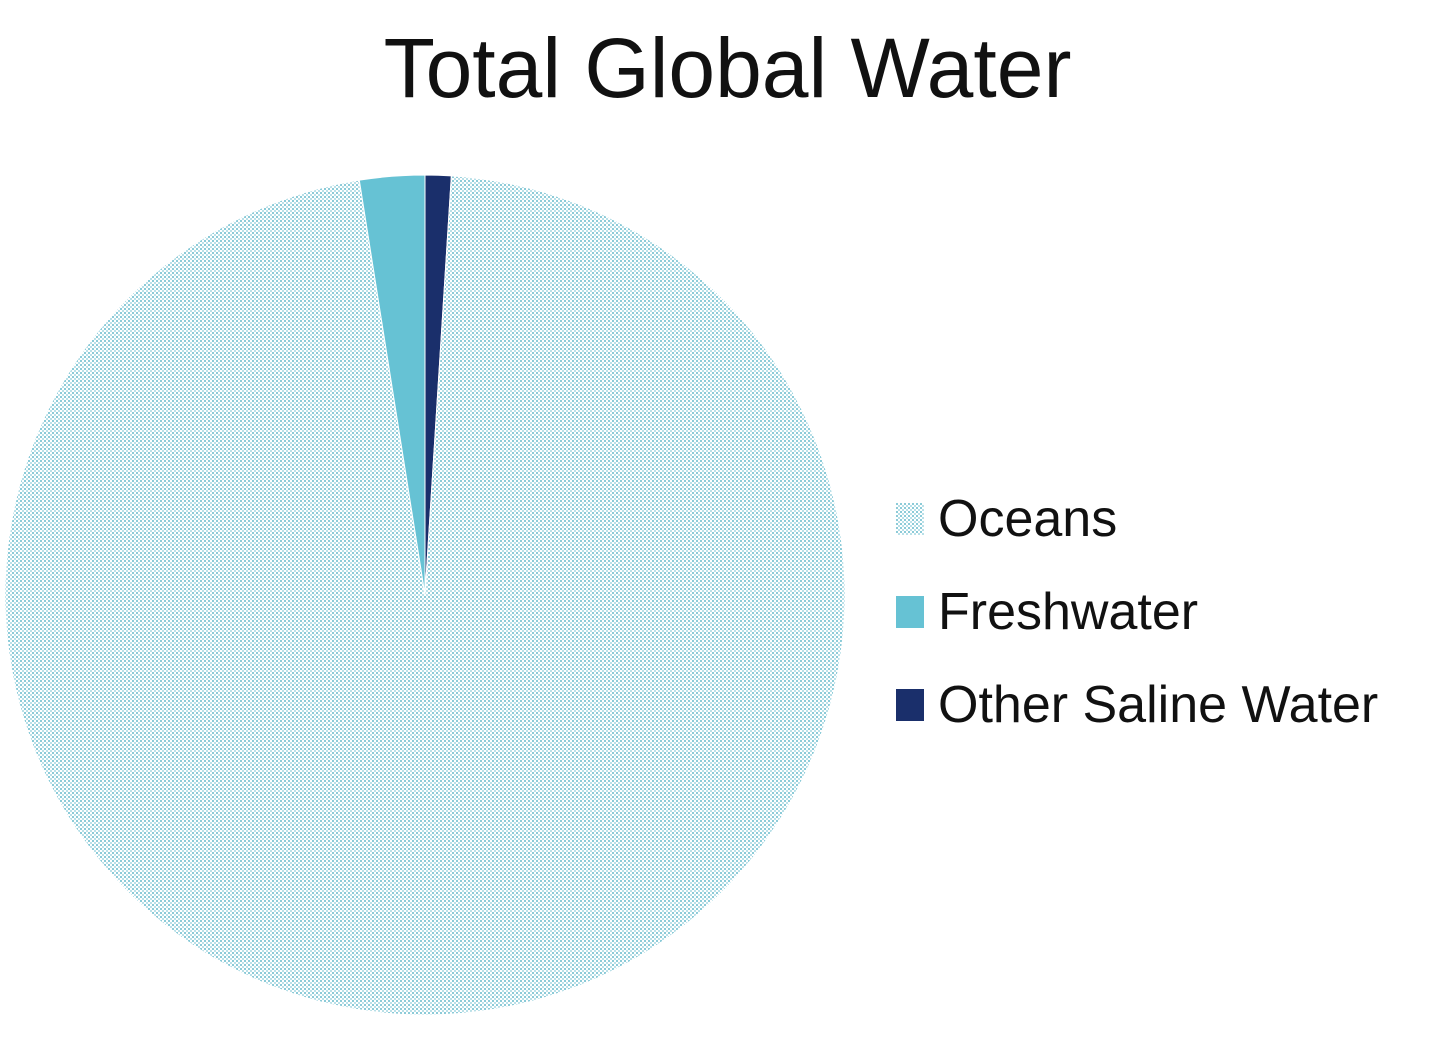 This screenshot has height=1045, width=1440. What do you see at coordinates (1068, 611) in the screenshot?
I see `legend-label-freshwater: Freshwater` at bounding box center [1068, 611].